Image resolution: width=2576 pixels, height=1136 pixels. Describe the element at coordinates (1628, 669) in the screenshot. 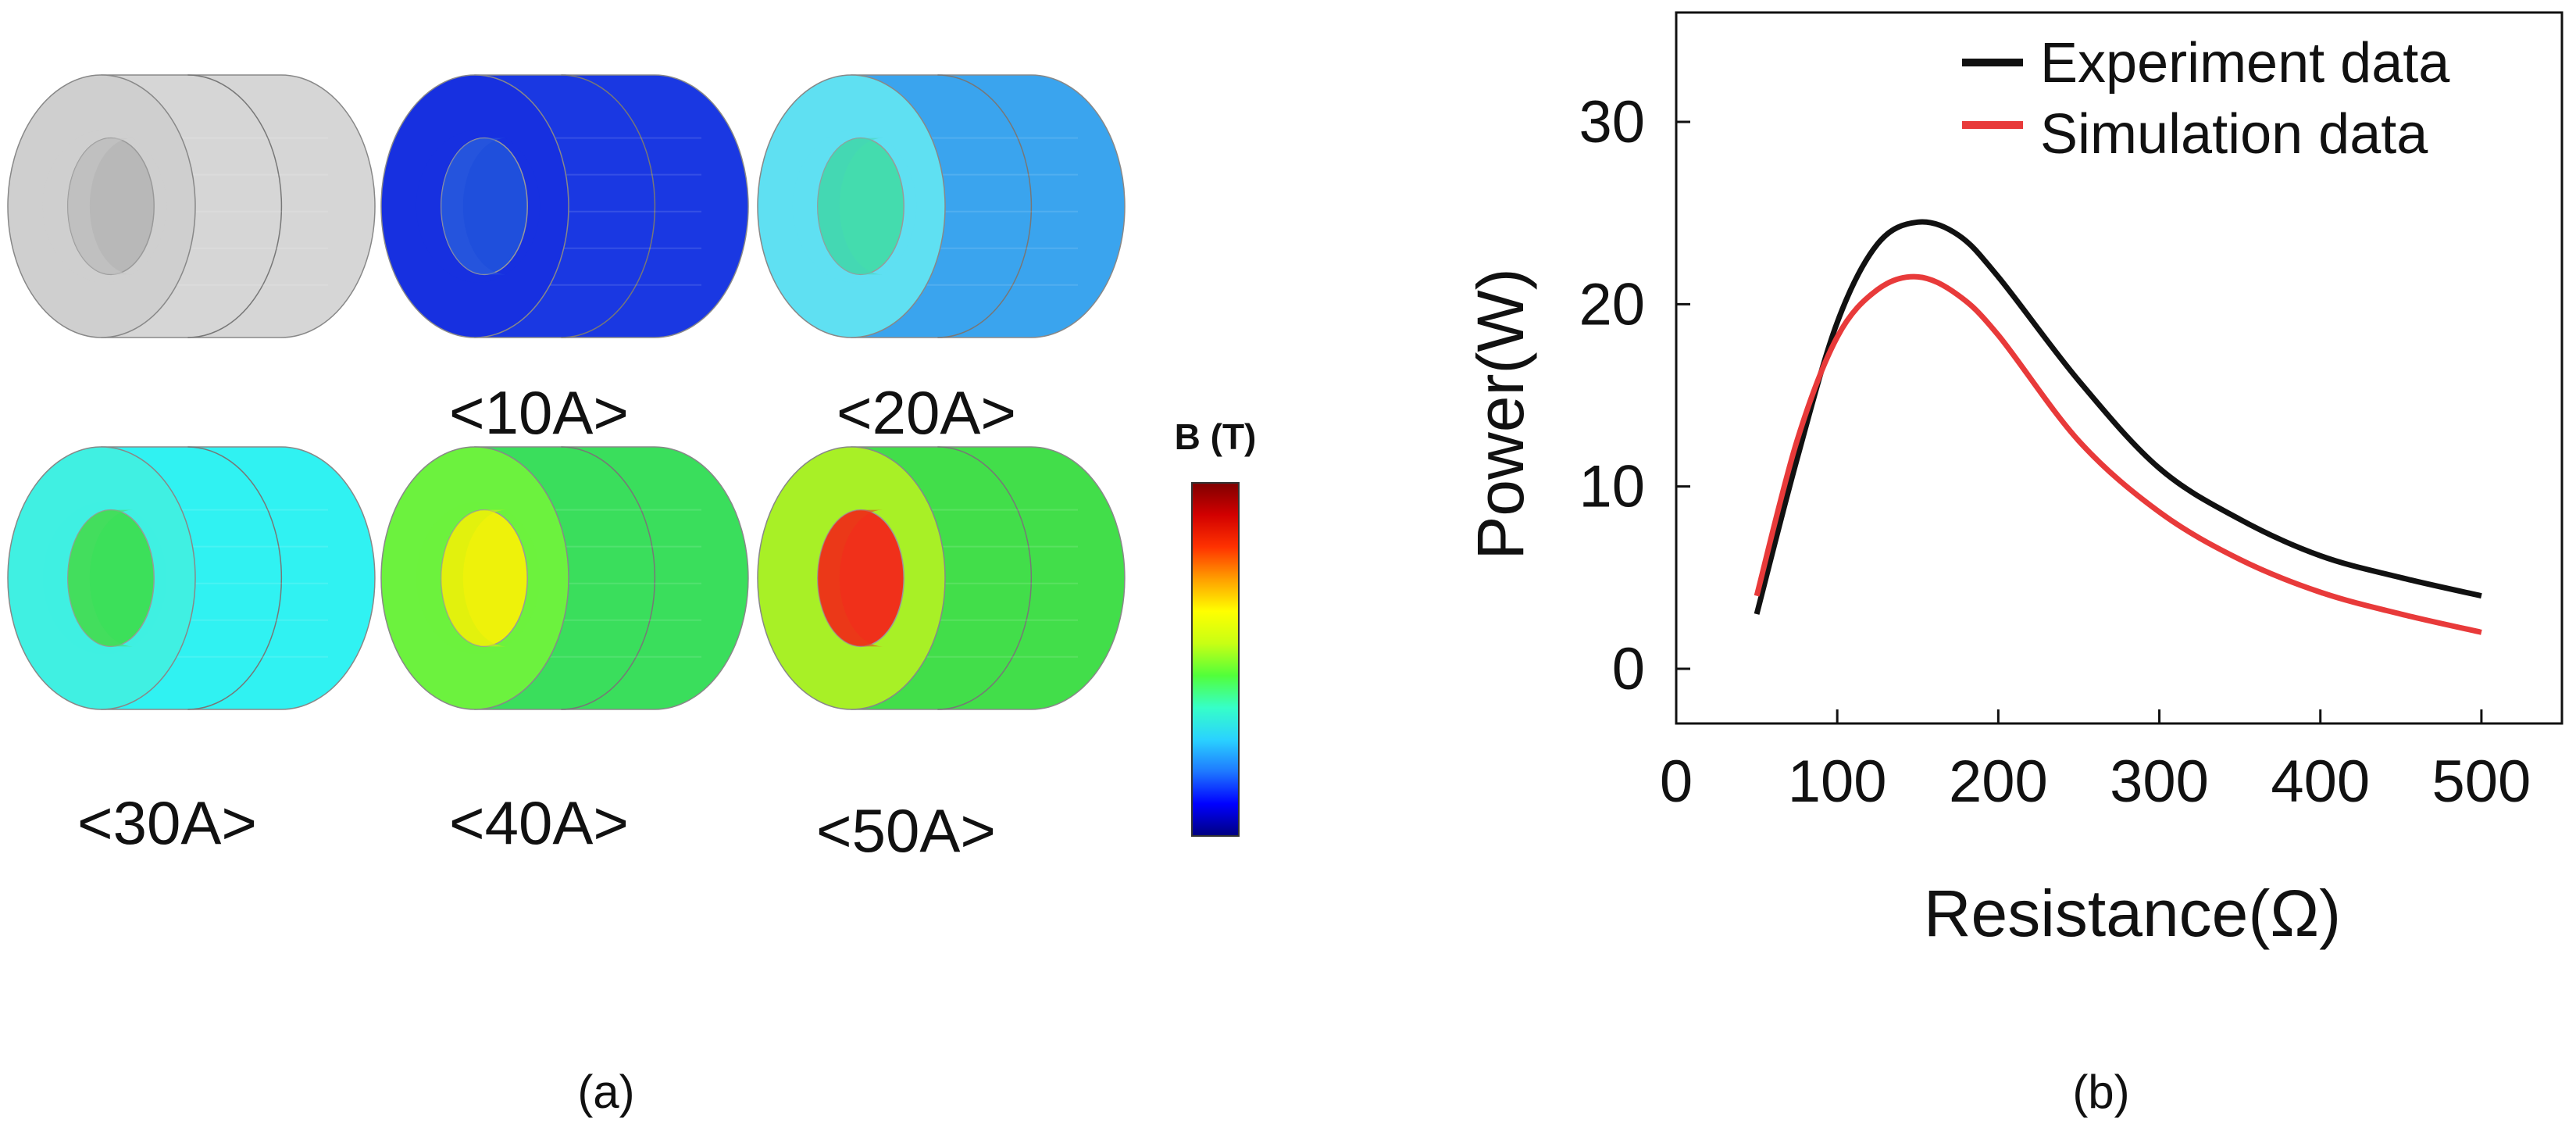

I see `y-tick-label: 0` at that location.